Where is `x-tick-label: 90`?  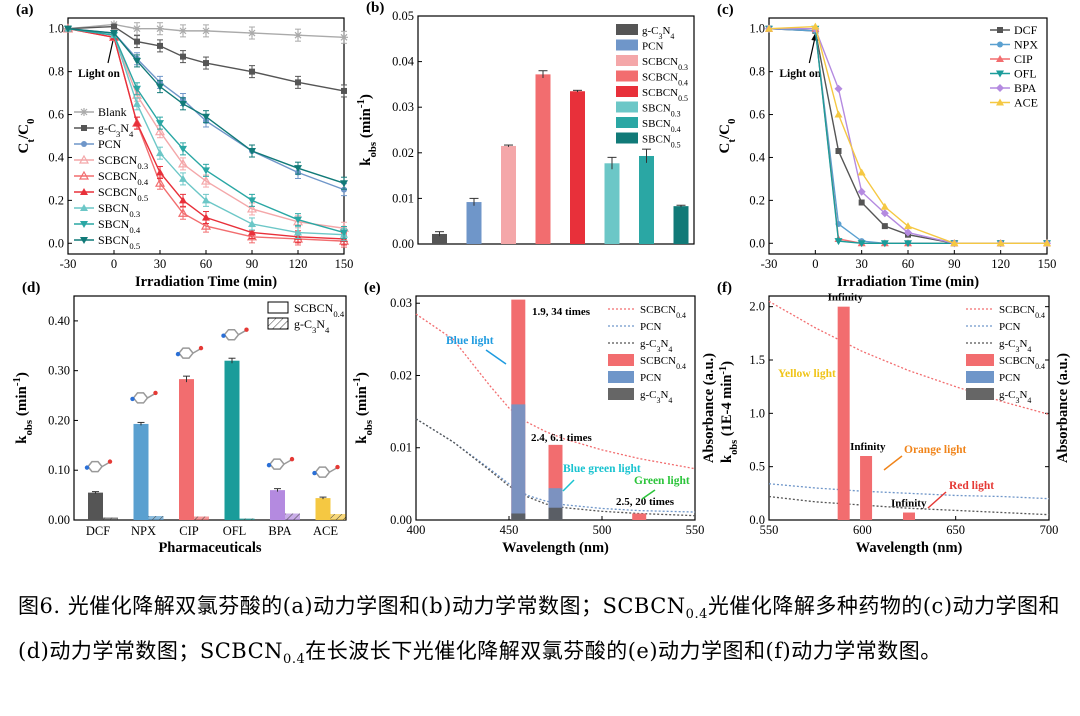
x-tick-label: 90 is located at coordinates (252, 264).